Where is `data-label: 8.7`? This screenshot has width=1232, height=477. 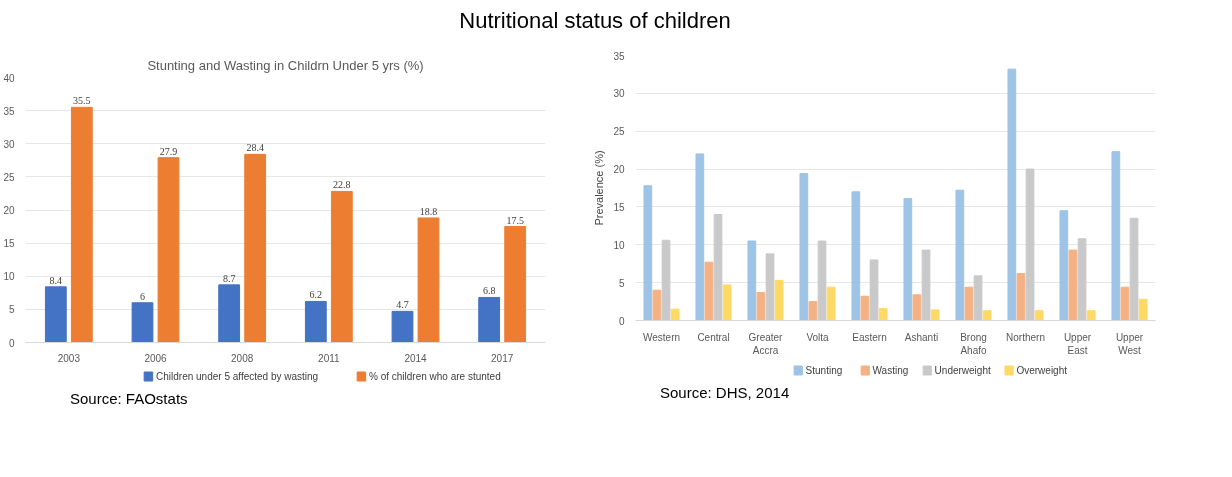 data-label: 8.7 is located at coordinates (229, 278).